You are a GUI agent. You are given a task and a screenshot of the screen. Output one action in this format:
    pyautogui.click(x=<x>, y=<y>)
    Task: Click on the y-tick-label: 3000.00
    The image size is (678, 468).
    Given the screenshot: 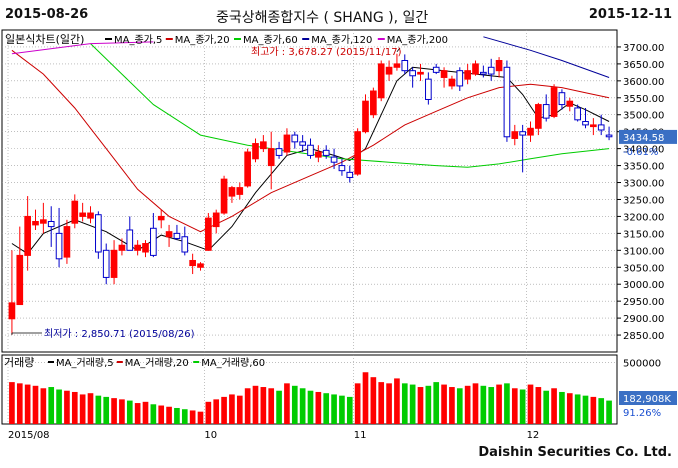 What is the action you would take?
    pyautogui.click(x=643, y=285)
    